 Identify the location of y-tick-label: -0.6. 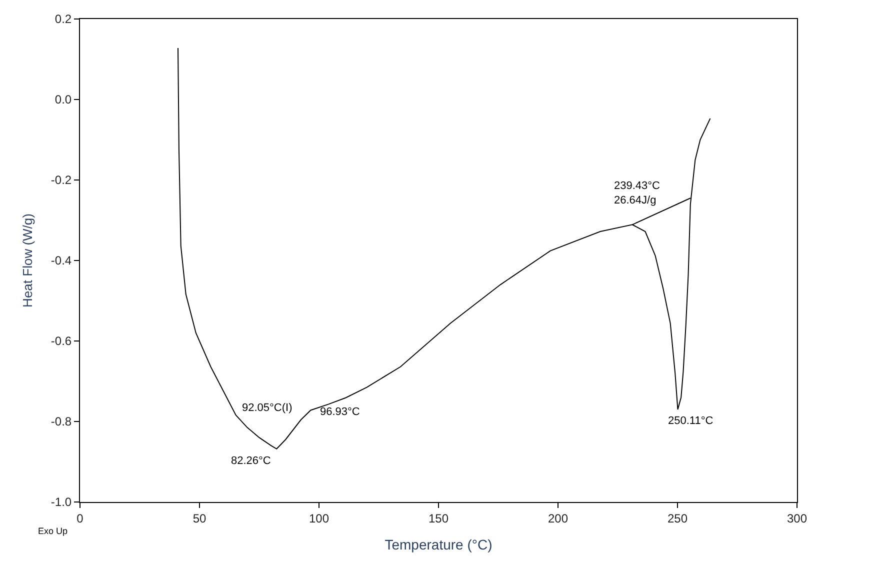
(61, 341).